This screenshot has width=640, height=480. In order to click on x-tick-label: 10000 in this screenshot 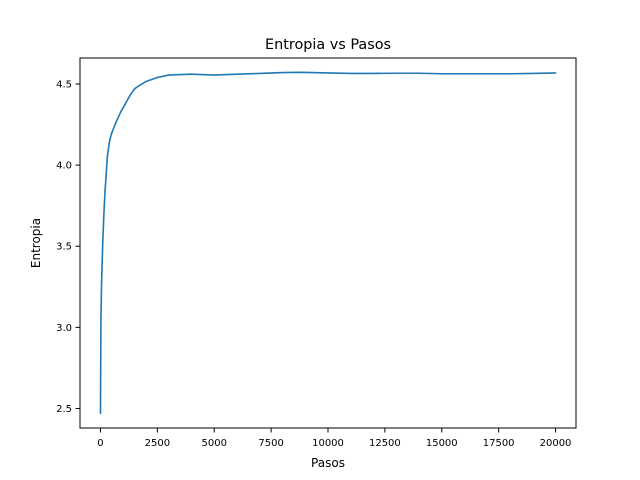, I will do `click(328, 443)`.